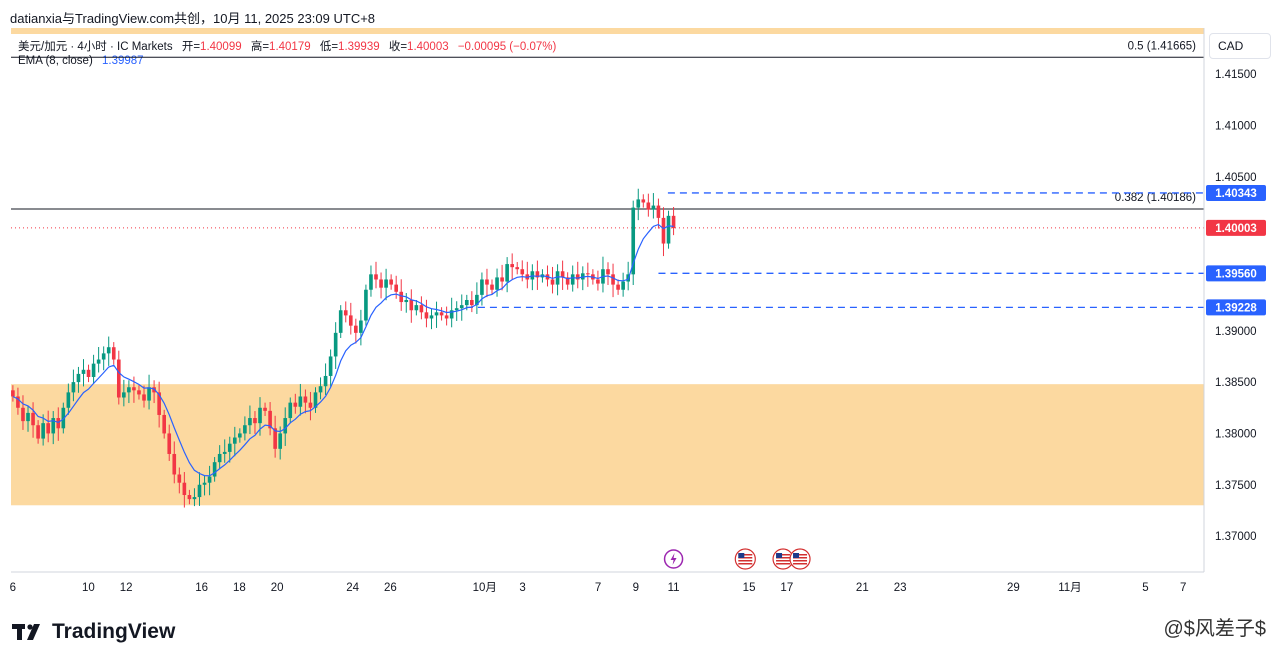 This screenshot has height=664, width=1280. I want to click on open-label: 开=, so click(191, 47).